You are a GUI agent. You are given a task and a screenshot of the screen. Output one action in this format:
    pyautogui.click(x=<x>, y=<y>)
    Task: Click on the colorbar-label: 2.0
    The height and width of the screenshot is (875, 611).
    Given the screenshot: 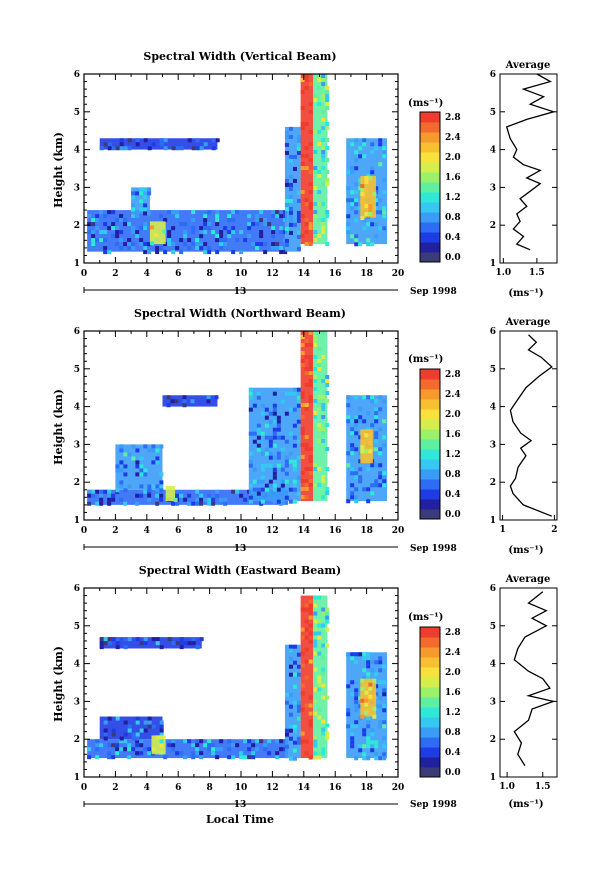 What is the action you would take?
    pyautogui.click(x=453, y=158)
    